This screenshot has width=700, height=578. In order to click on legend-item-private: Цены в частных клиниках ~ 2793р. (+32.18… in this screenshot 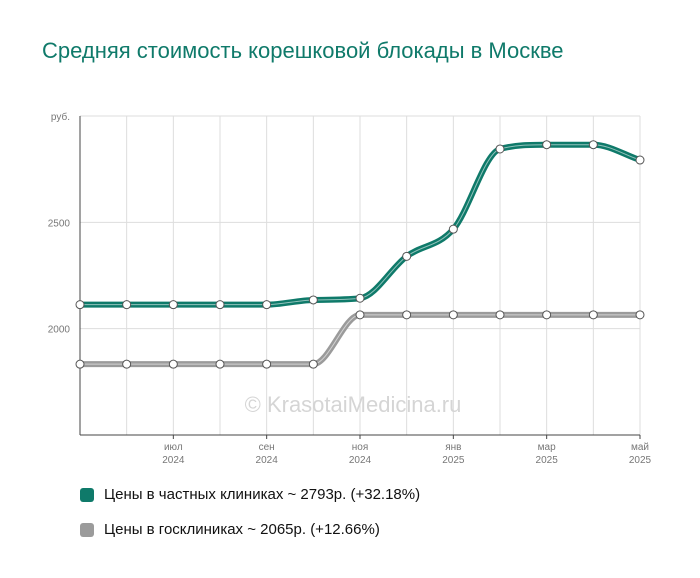, I will do `click(250, 494)`.